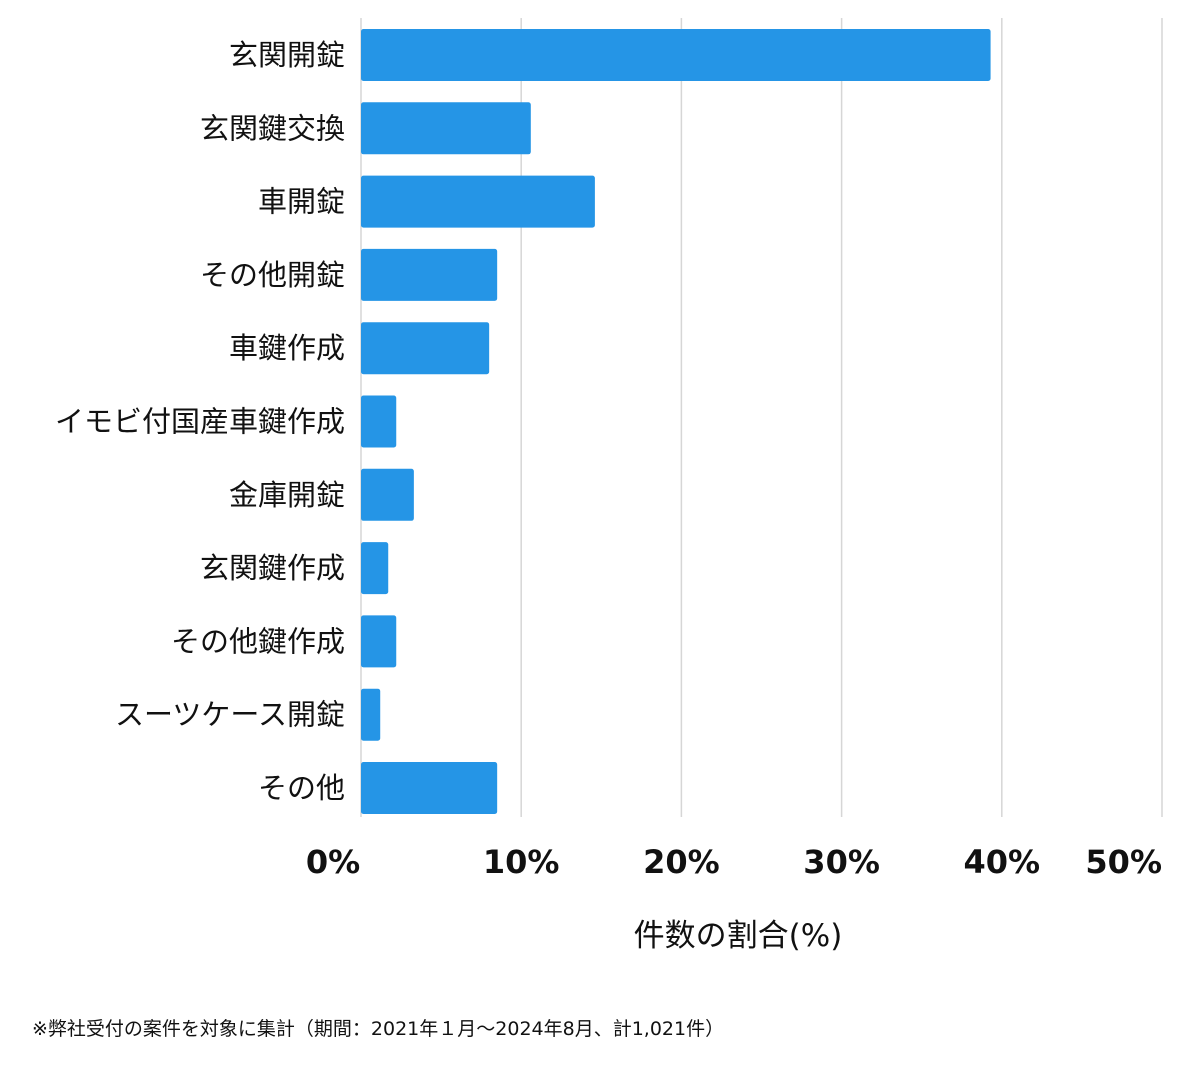 This screenshot has width=1200, height=1069. What do you see at coordinates (258, 641) in the screenshot?
I see `category-label-8: その他鍵作成` at bounding box center [258, 641].